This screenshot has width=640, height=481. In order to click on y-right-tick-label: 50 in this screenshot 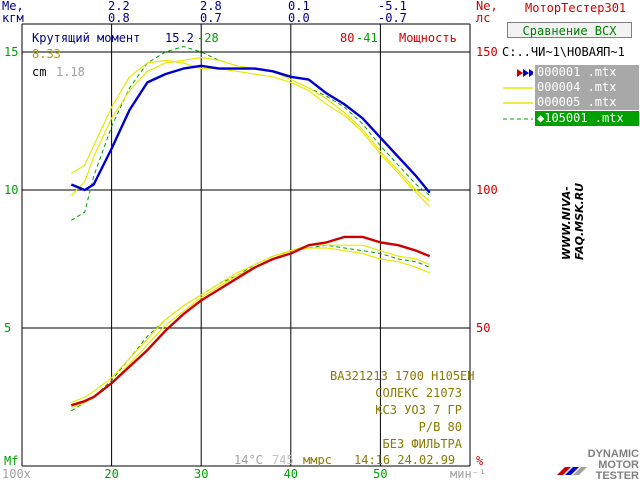, I will do `click(483, 328)`.